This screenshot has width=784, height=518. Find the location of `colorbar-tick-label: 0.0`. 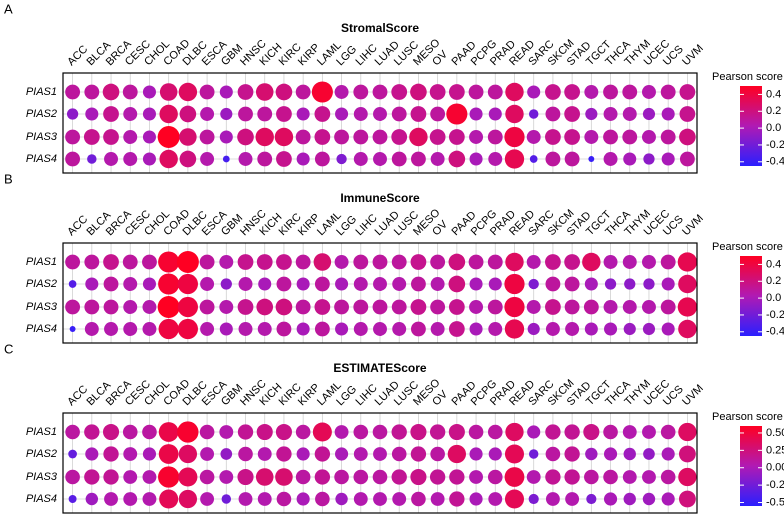

colorbar-tick-label: 0.0 is located at coordinates (773, 298).